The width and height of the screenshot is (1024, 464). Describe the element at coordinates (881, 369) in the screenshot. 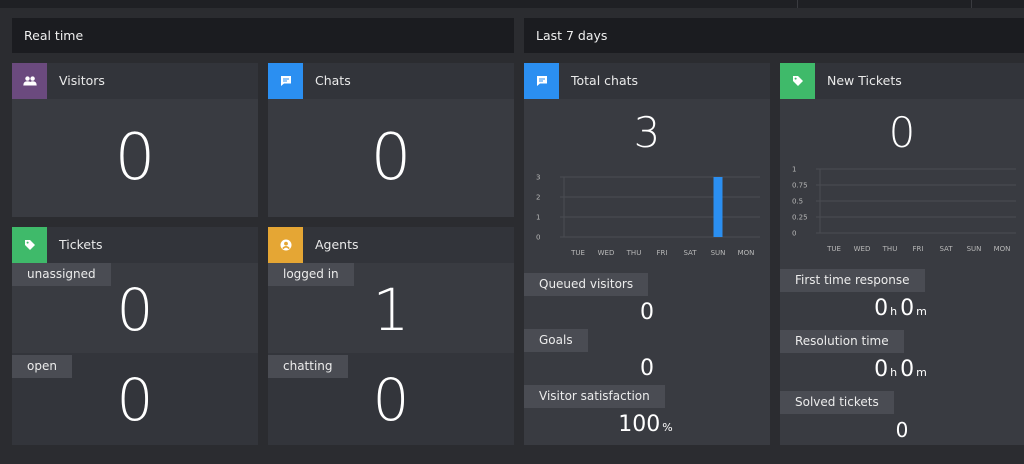

I see `resolution-hours: 0` at that location.